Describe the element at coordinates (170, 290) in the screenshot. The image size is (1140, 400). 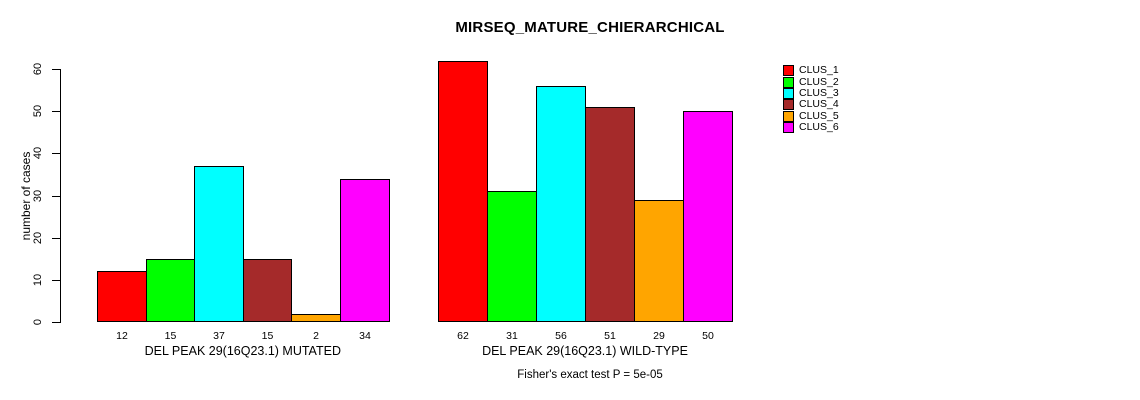
I see `bar-clus_2-group1` at that location.